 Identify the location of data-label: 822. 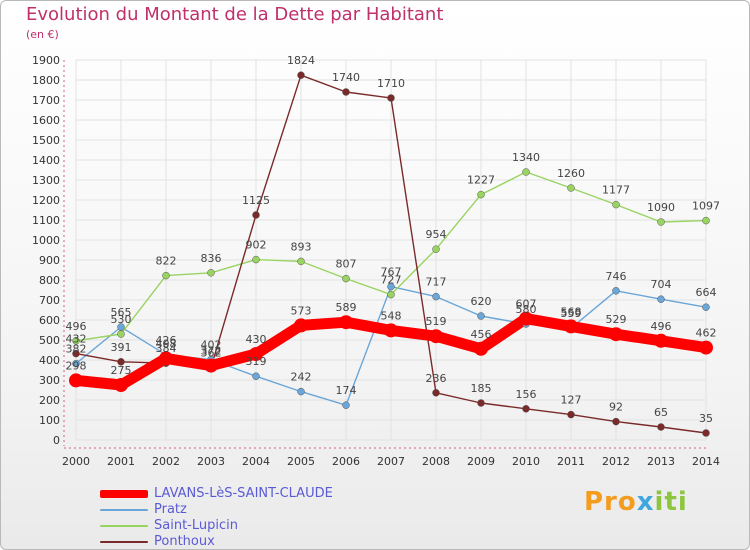
(166, 261).